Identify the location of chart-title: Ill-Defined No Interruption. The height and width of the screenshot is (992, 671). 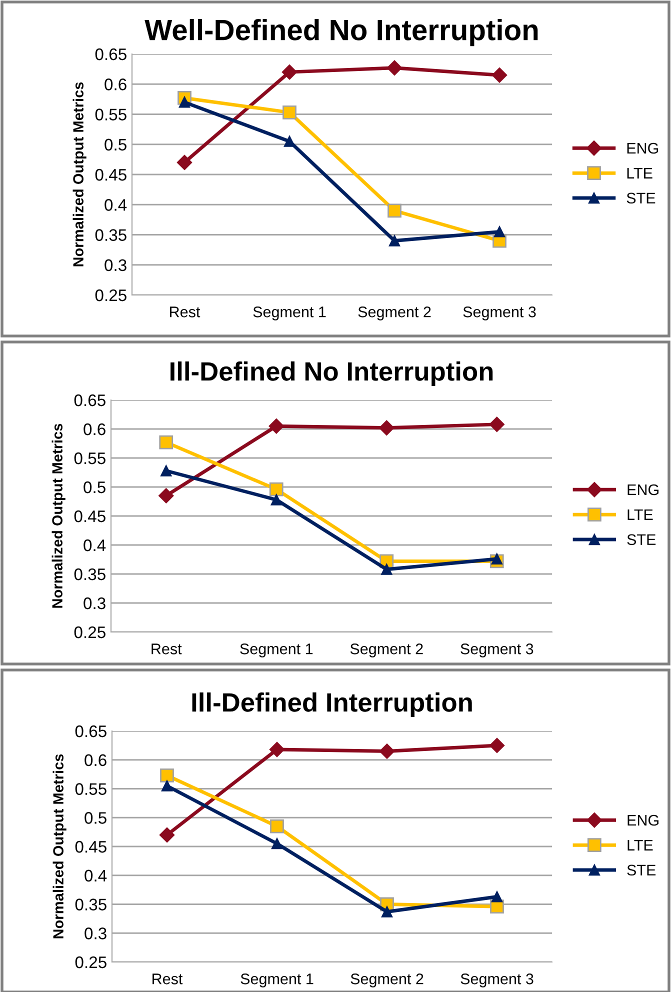
(331, 373).